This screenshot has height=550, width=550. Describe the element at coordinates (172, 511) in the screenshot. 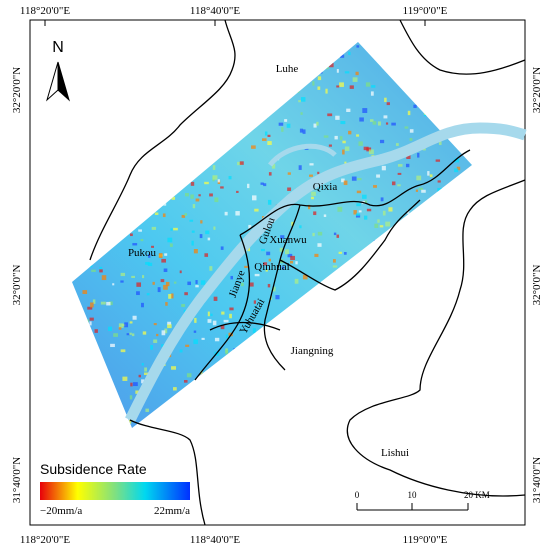

I see `legend-max-label: 22mm/a` at that location.